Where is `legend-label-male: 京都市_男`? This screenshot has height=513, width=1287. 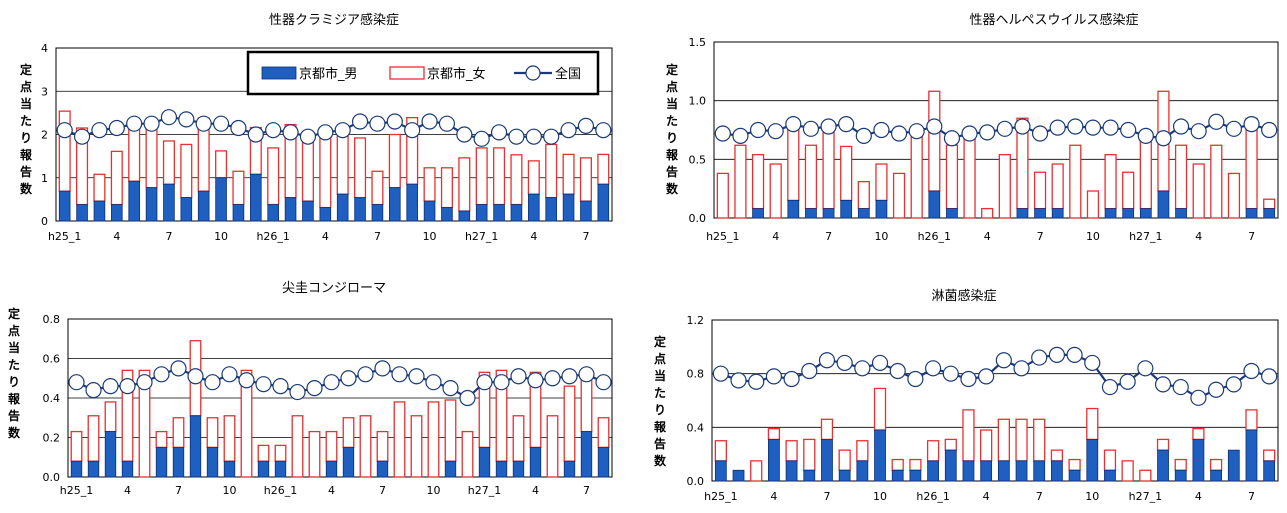
legend-label-male: 京都市_男 is located at coordinates (328, 74).